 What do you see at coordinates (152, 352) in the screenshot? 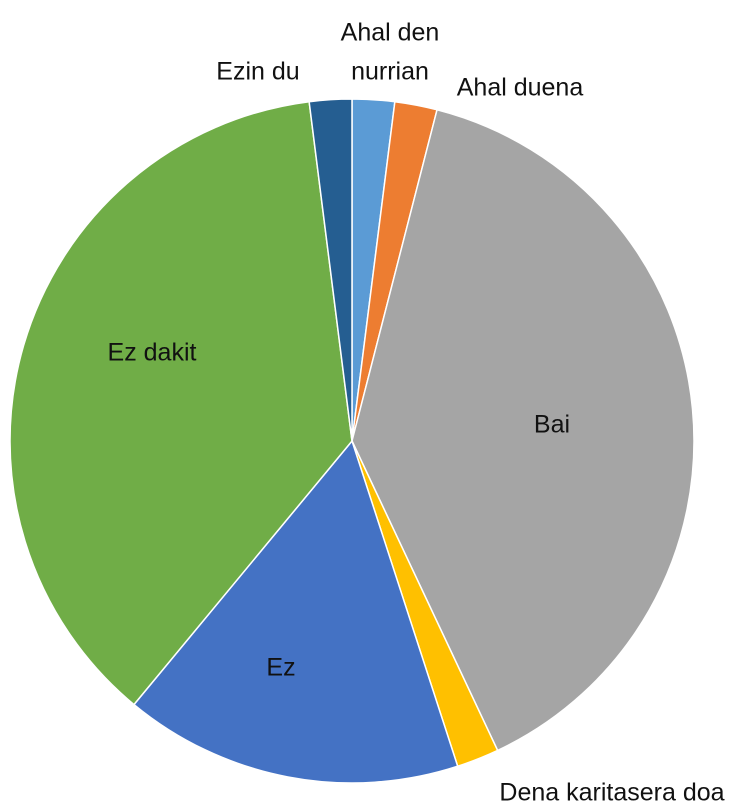
I see `slice-label: Ez dakit` at bounding box center [152, 352].